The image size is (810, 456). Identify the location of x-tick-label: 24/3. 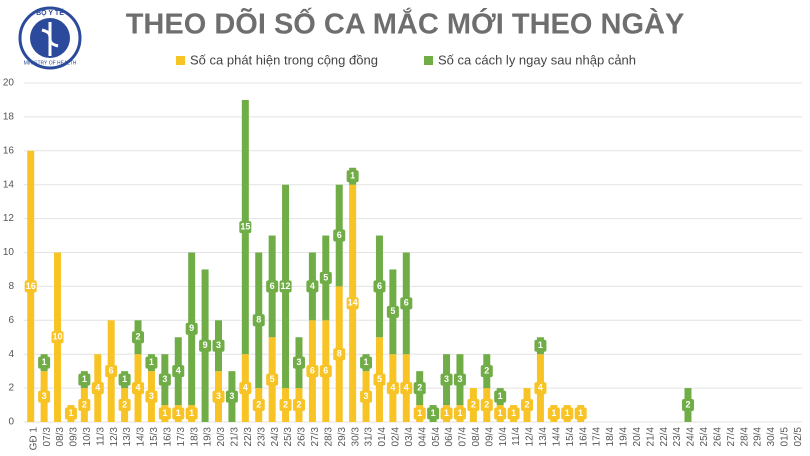
(275, 437).